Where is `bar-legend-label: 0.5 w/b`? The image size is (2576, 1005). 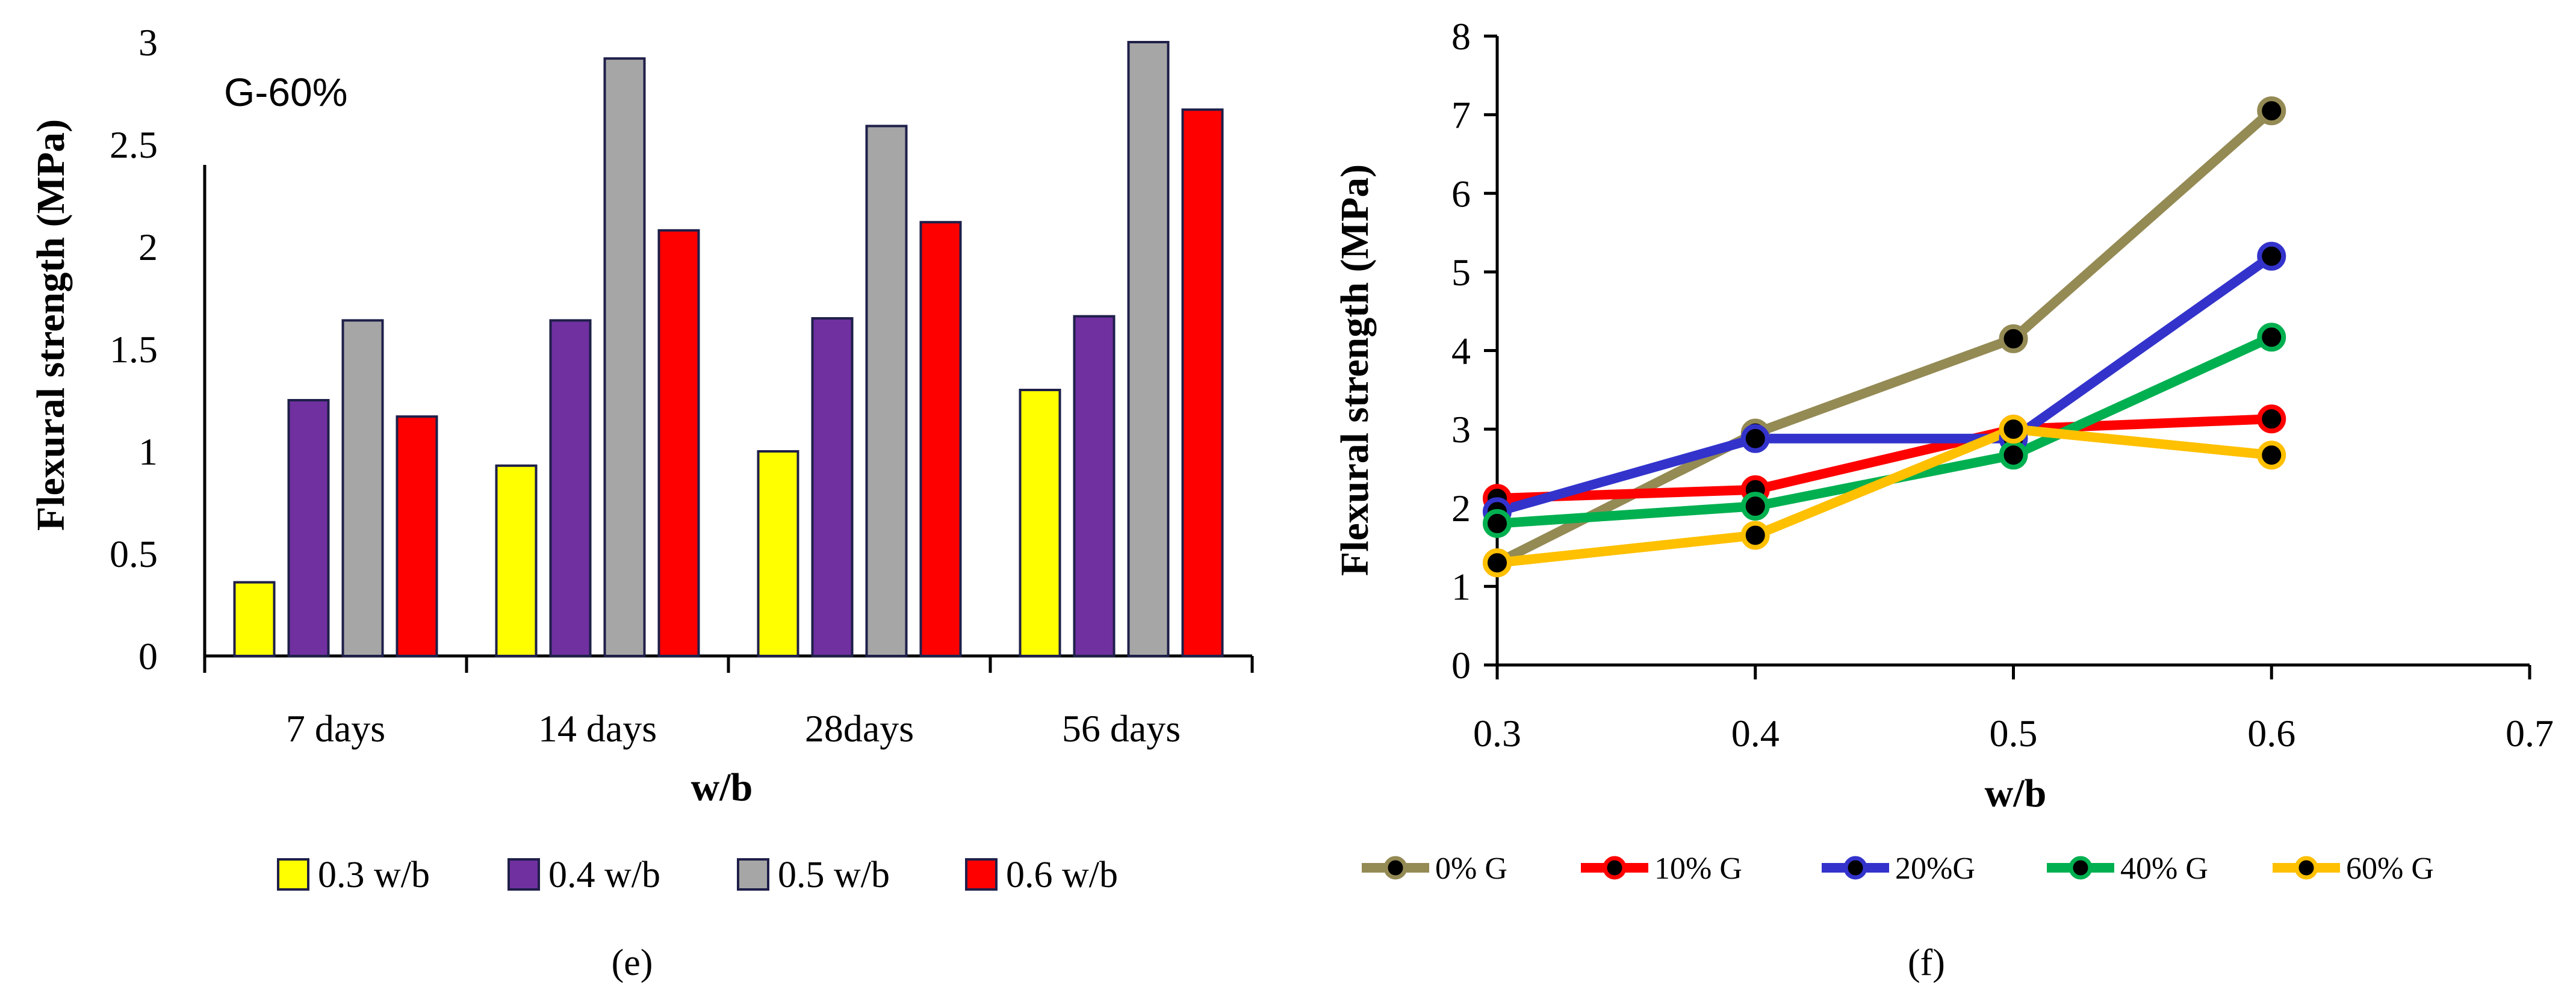
bar-legend-label: 0.5 w/b is located at coordinates (834, 875).